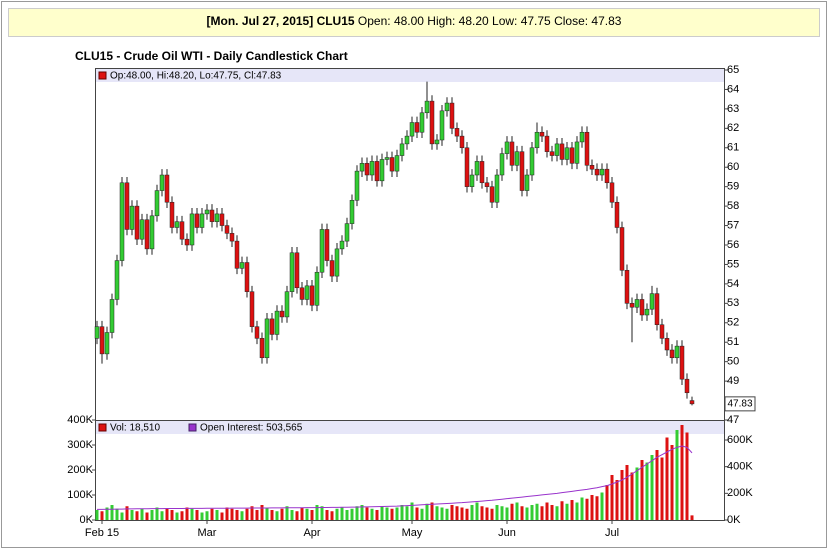  What do you see at coordinates (733, 148) in the screenshot?
I see `y-tick-label: 61` at bounding box center [733, 148].